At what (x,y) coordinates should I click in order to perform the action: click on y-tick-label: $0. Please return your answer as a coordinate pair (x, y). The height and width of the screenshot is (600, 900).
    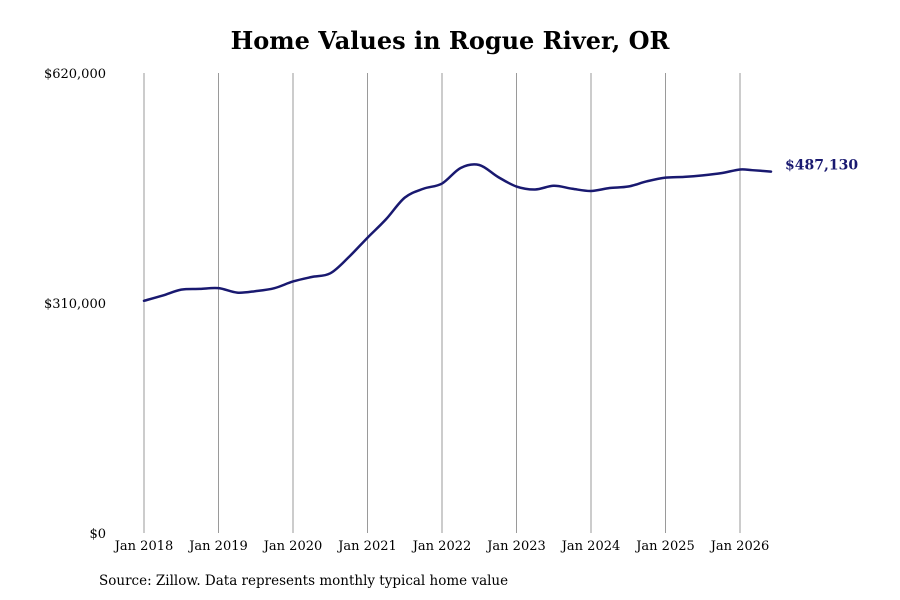
    Looking at the image, I should click on (97, 534).